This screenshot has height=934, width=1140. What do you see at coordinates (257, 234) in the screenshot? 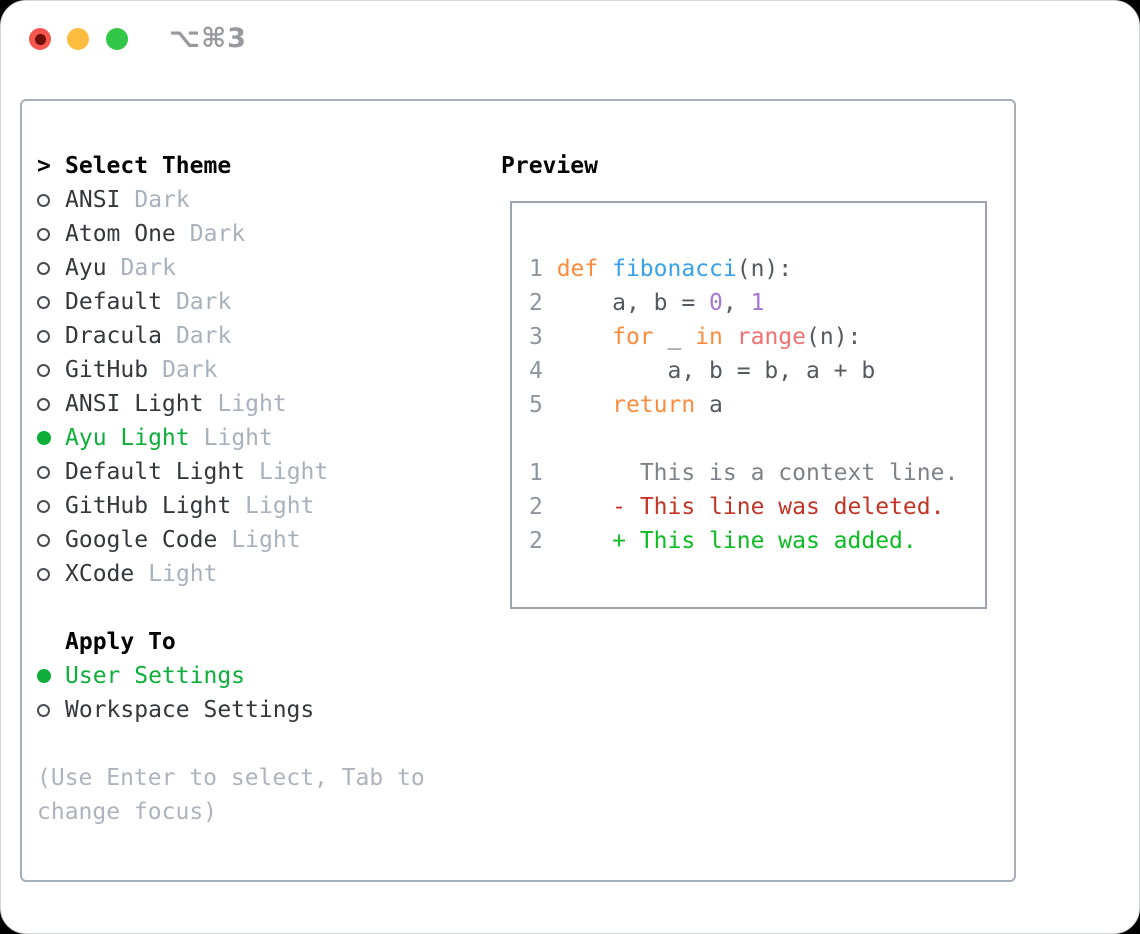
I see `theme-item-atom-one-dark: Atom One Dark` at bounding box center [257, 234].